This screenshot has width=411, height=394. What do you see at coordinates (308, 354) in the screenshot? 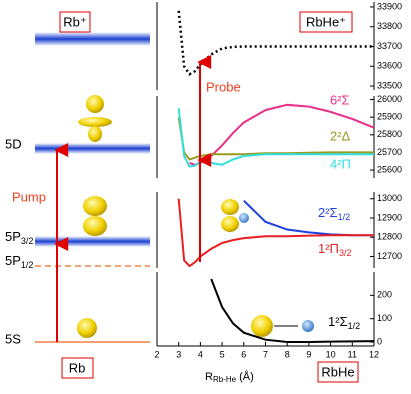
I see `x-tick-label: 9` at bounding box center [308, 354].